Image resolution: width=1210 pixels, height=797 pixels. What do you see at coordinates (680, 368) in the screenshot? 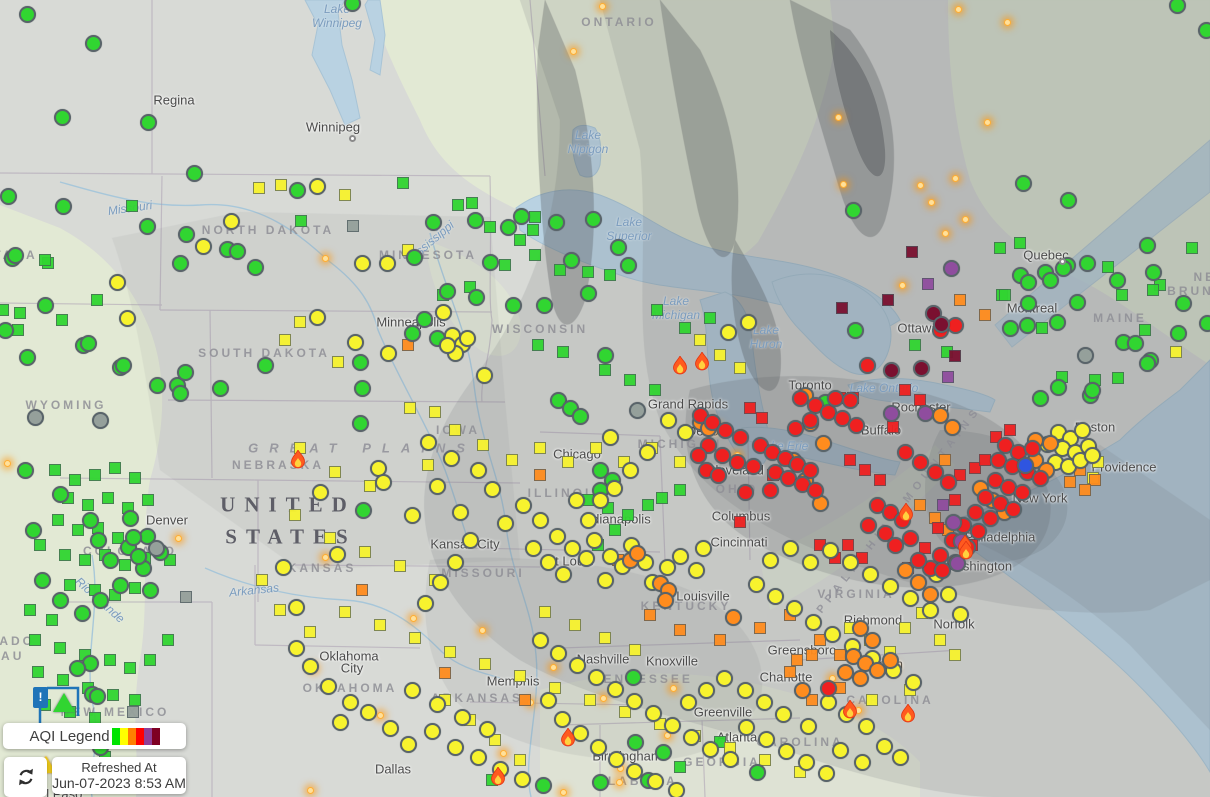
I see `fire-incident-icon` at bounding box center [680, 368].